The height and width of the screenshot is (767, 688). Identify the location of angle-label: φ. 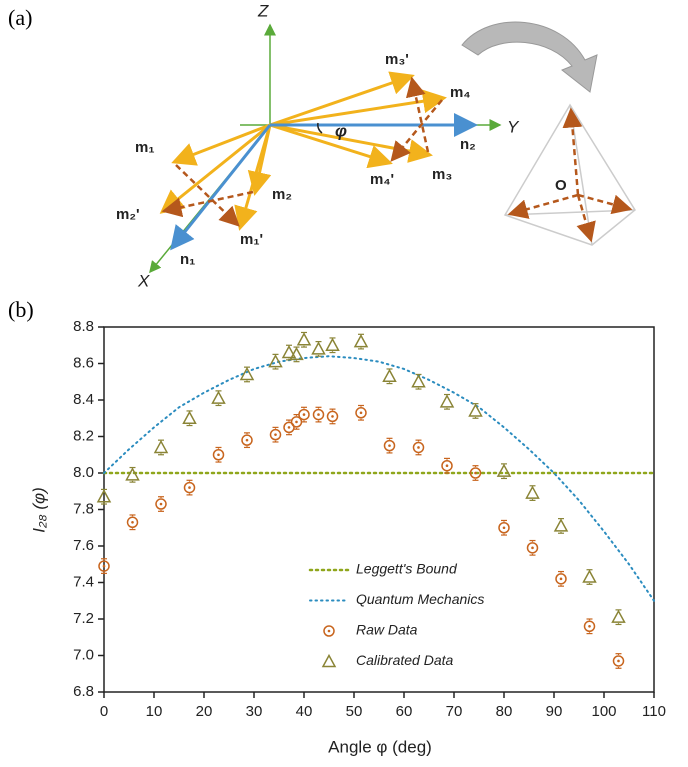
(341, 130).